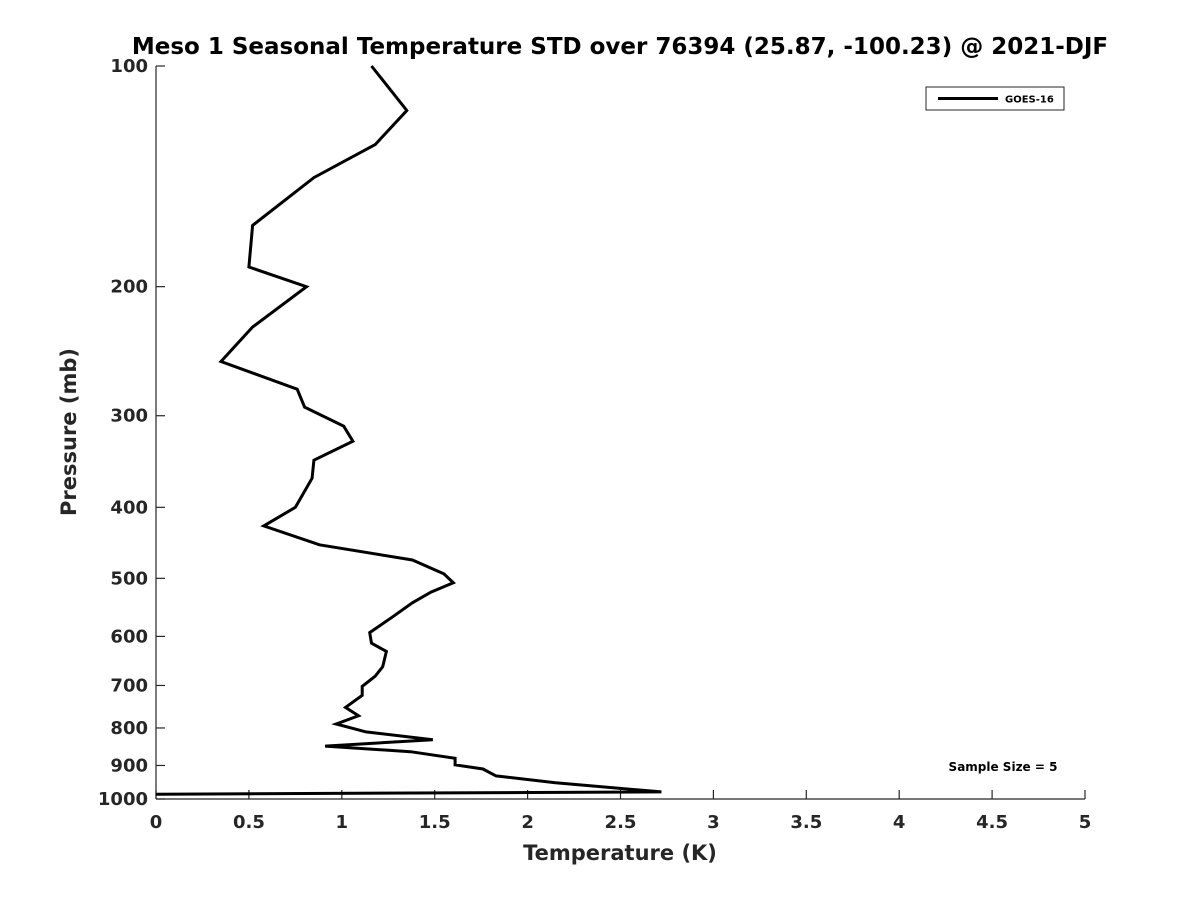  I want to click on x-tick-label: 1, so click(342, 822).